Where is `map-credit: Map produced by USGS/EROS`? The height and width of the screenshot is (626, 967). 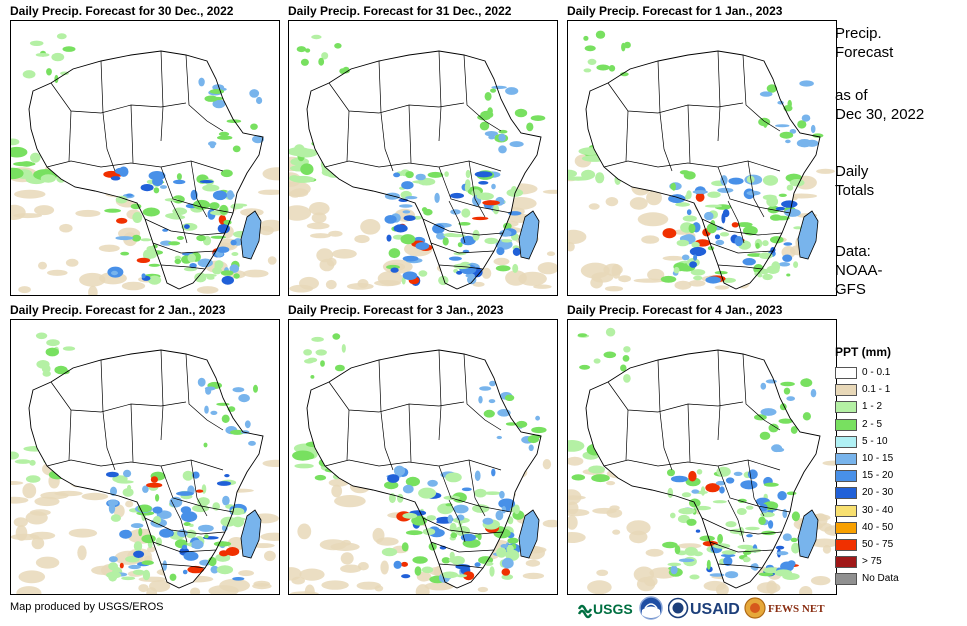 map-credit: Map produced by USGS/EROS is located at coordinates (87, 607).